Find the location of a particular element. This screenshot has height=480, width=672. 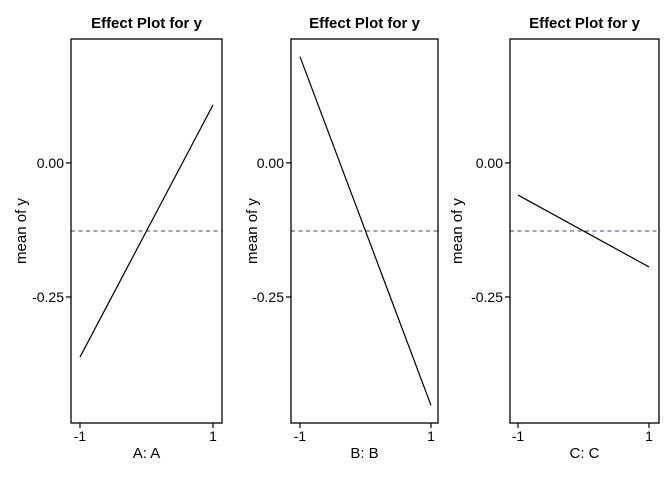

x-axis-label: B is located at coordinates (364, 453).